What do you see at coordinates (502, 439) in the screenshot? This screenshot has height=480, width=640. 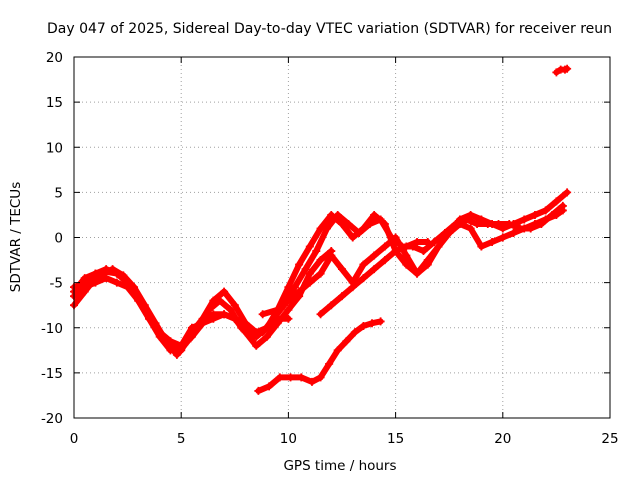 I see `x-tick-label: 20` at bounding box center [502, 439].